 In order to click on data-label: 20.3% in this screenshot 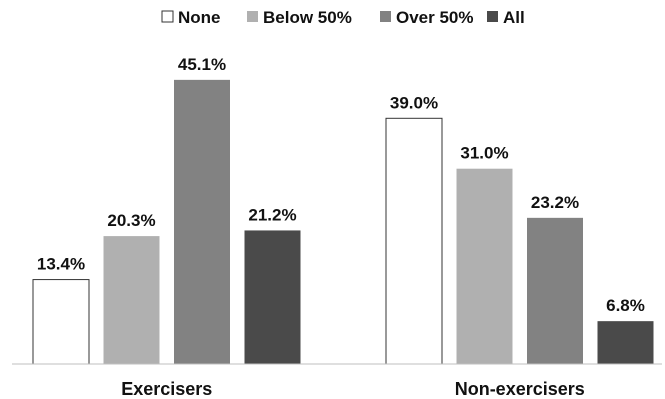, I will do `click(131, 220)`.